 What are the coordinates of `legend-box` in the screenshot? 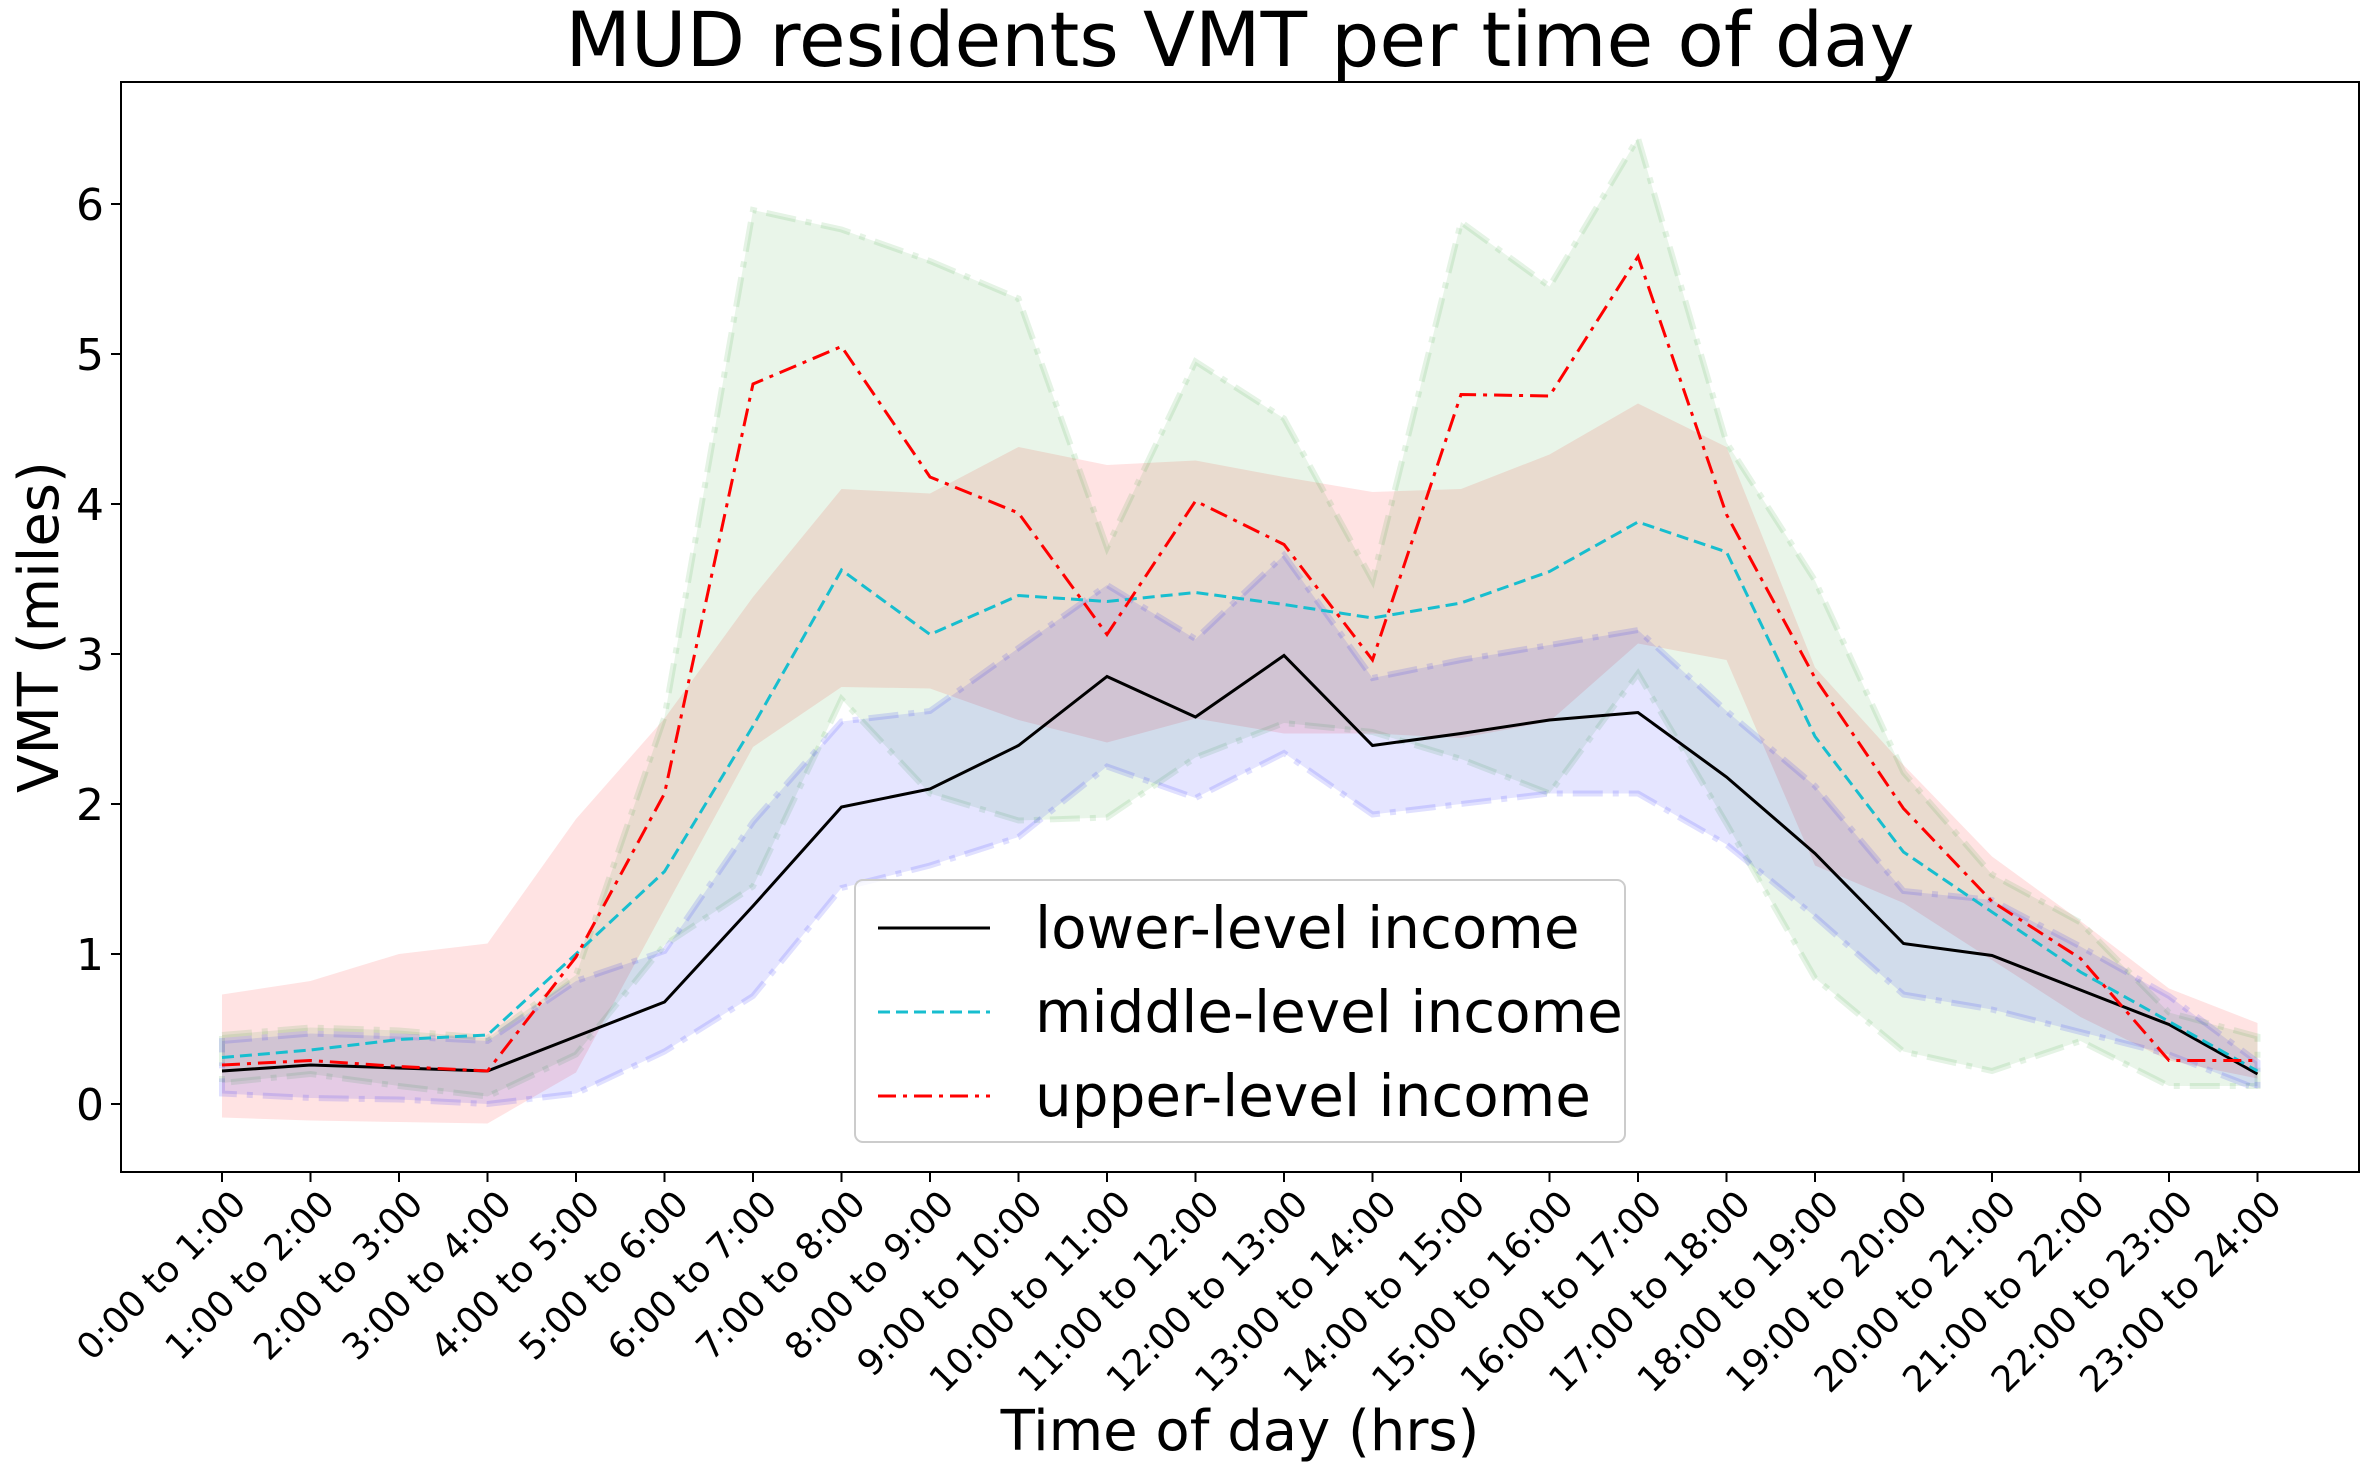 It's located at (1240, 1011).